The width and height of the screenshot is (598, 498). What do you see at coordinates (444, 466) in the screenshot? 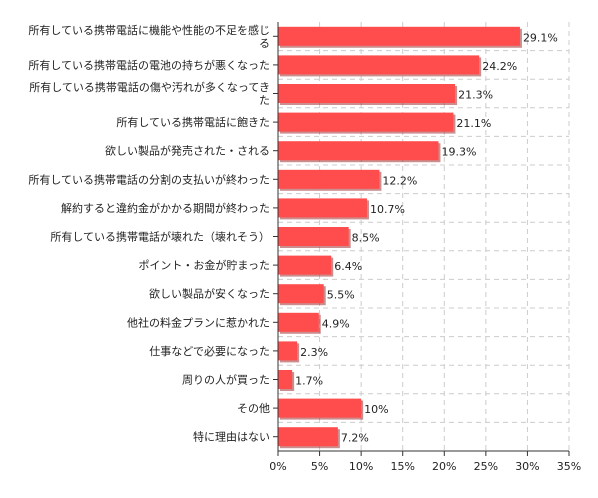
I see `x-tick-label: 20%` at bounding box center [444, 466].